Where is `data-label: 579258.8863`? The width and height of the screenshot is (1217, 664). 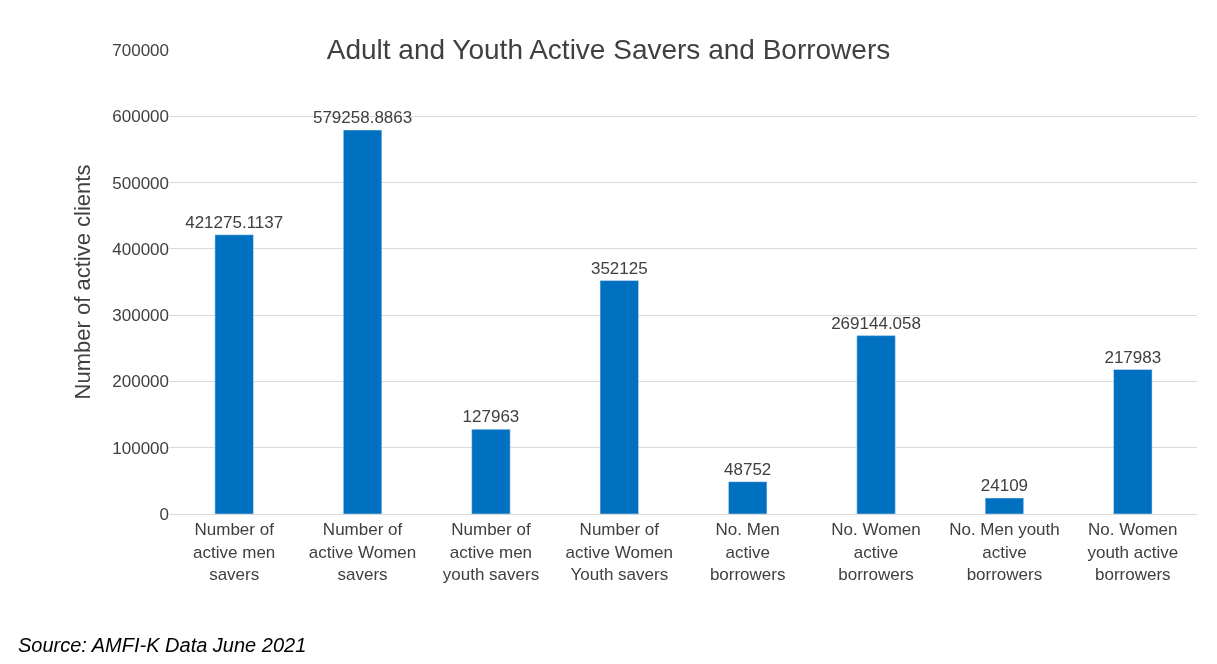
data-label: 579258.8863 is located at coordinates (362, 118).